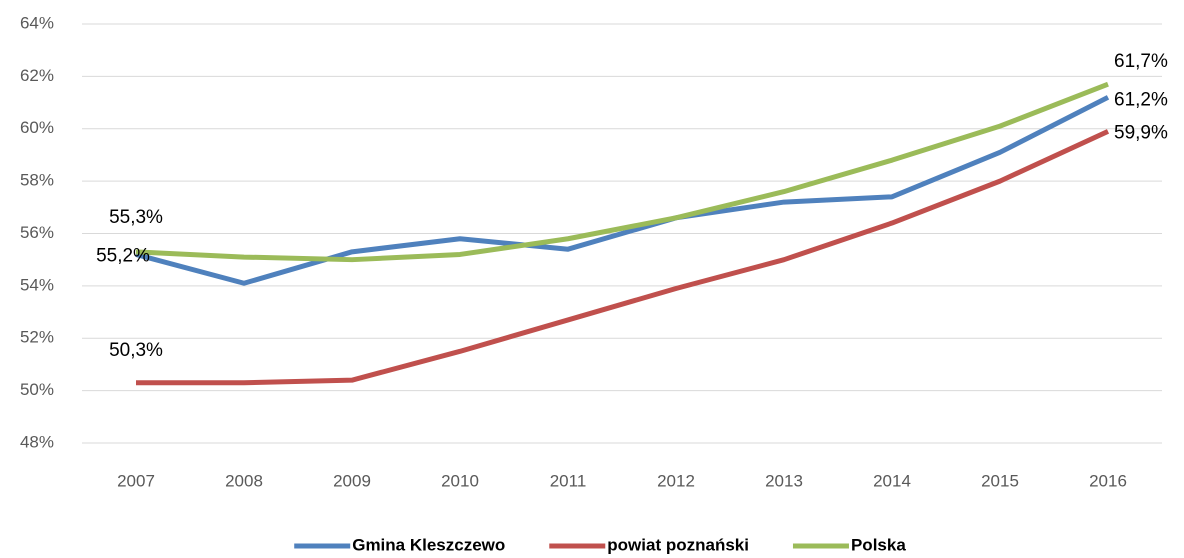 This screenshot has height=558, width=1184. Describe the element at coordinates (878, 544) in the screenshot. I see `legend-label: Polska` at that location.